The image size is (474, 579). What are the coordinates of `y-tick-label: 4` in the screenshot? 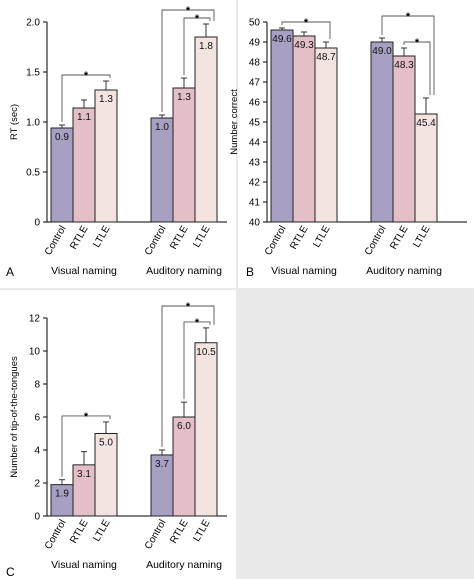 It's located at (37, 451).